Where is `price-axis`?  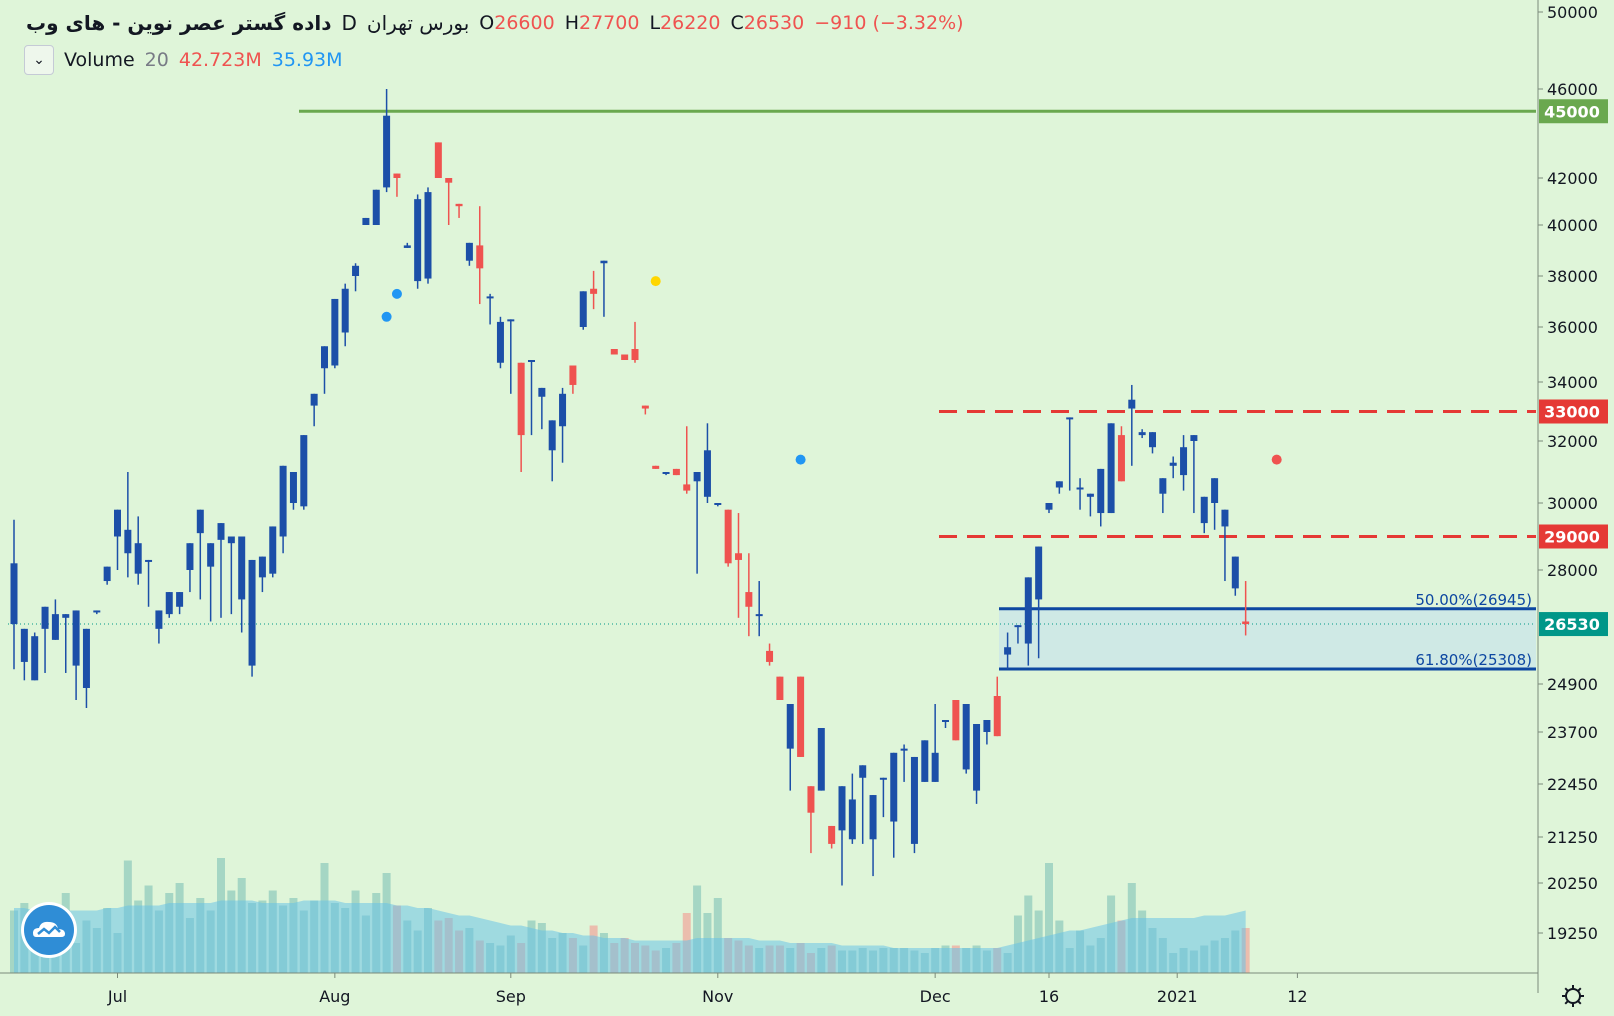
price-axis is located at coordinates (1576, 508).